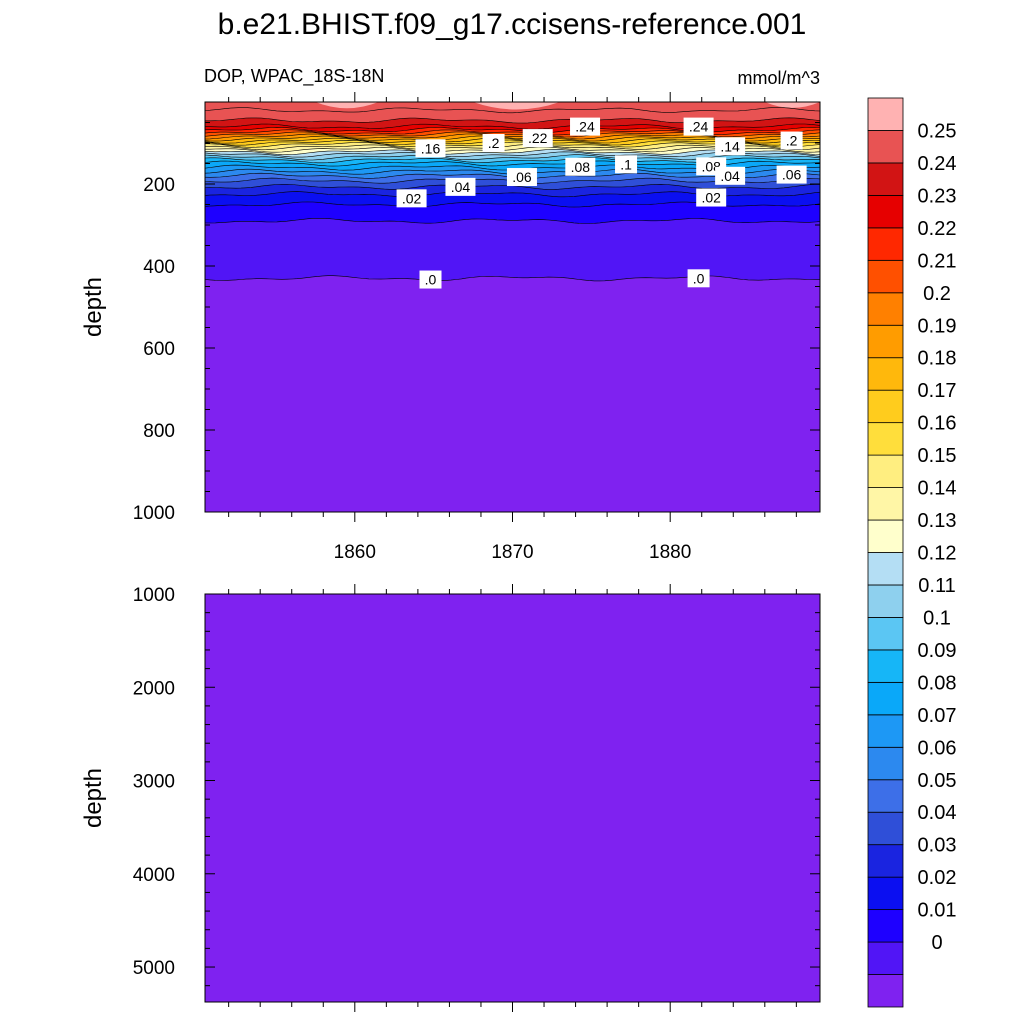  Describe the element at coordinates (937, 164) in the screenshot. I see `colorbar-label: 0.24` at that location.